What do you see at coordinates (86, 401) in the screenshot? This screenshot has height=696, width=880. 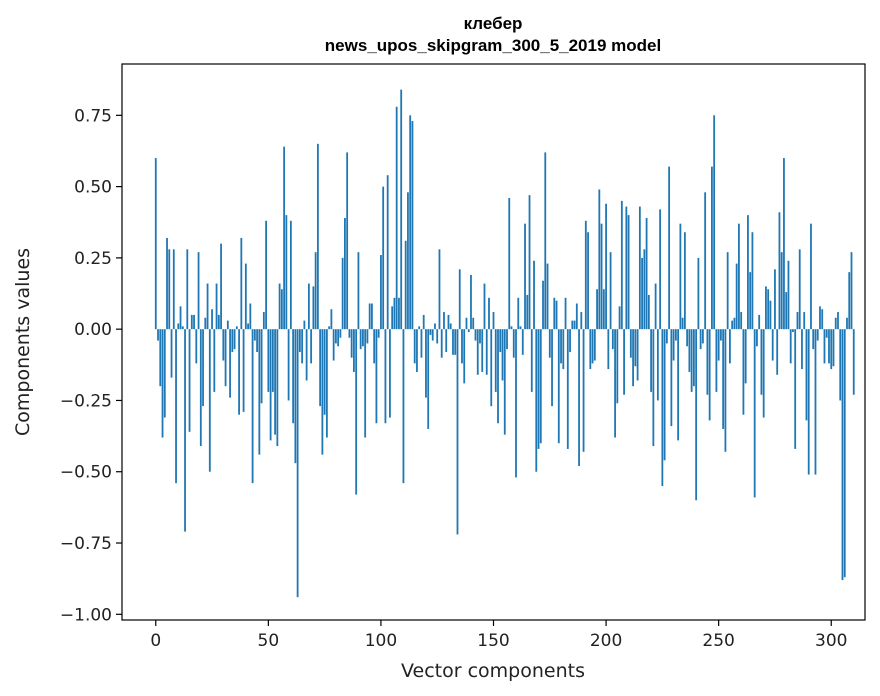 I see `y-tick-label: −0.25` at bounding box center [86, 401].